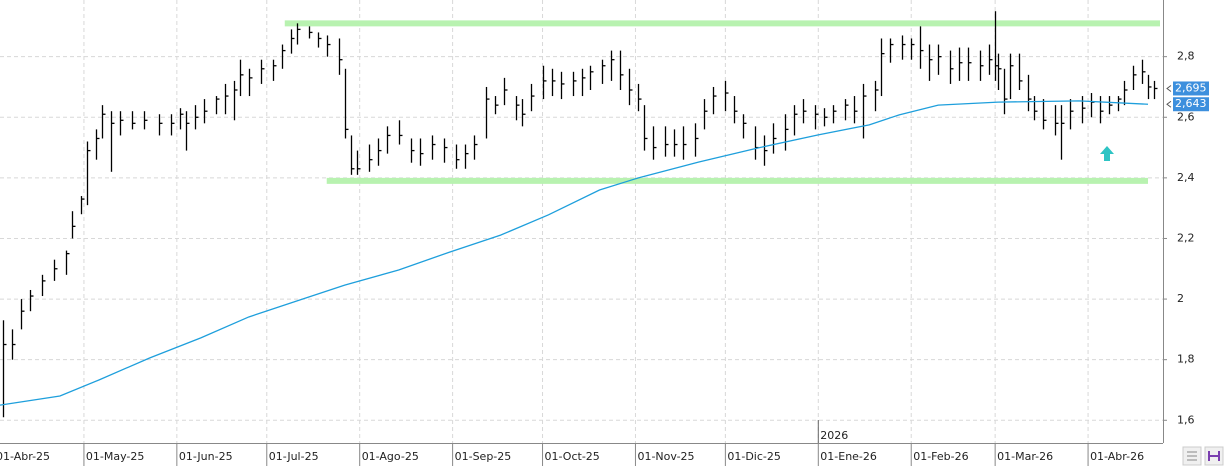 This screenshot has width=1229, height=466. What do you see at coordinates (1186, 116) in the screenshot?
I see `y-tick-label: 2,6` at bounding box center [1186, 116].